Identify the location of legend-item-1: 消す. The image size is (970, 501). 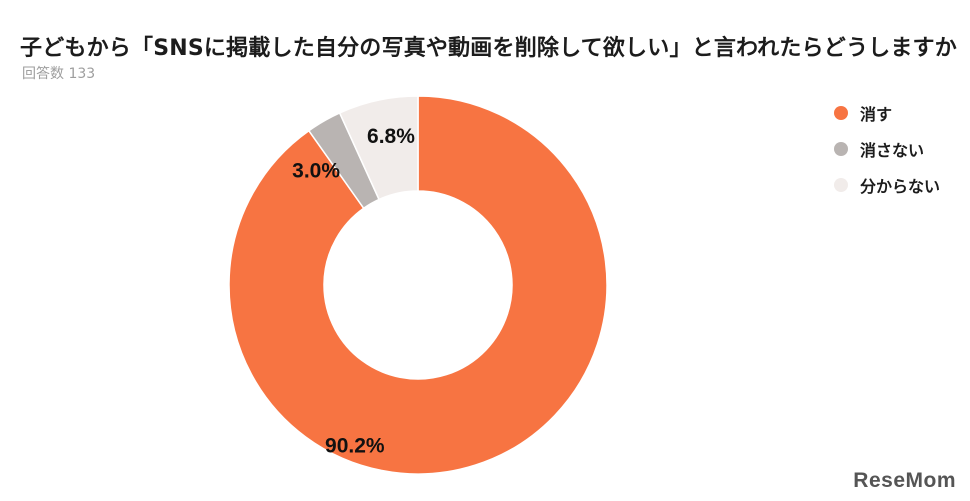
(887, 113).